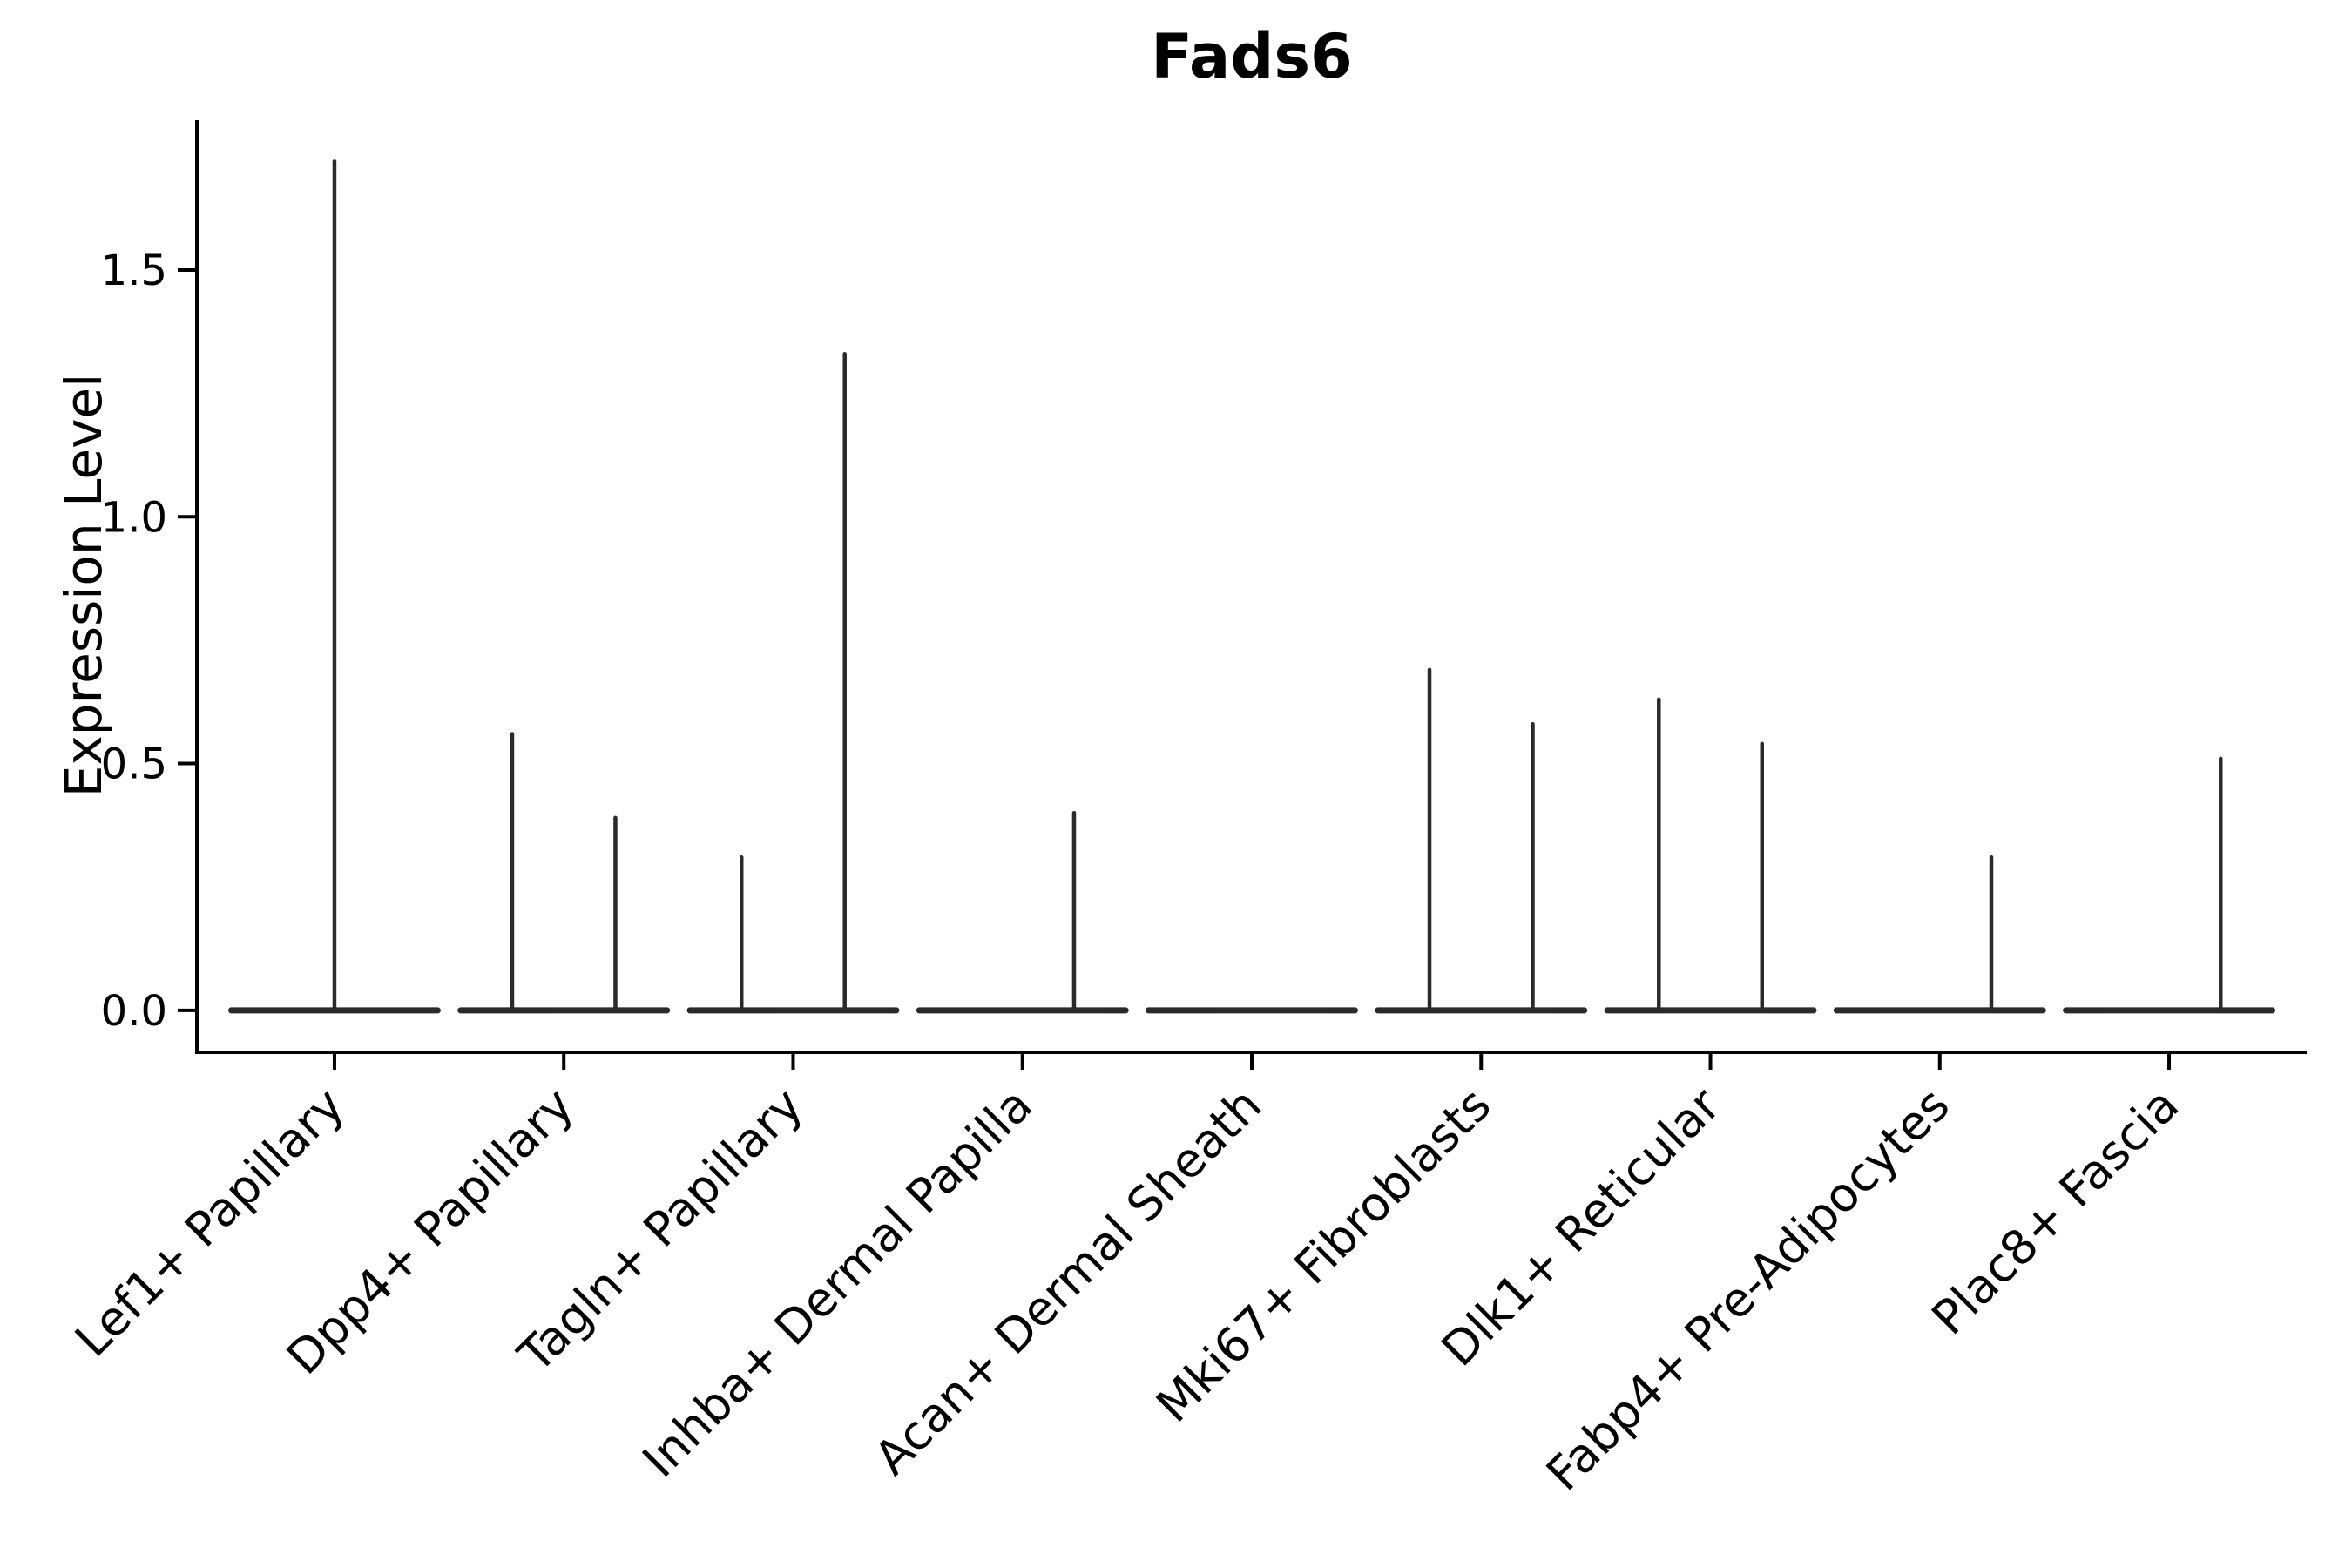 The image size is (2352, 1568). I want to click on x-tick-label-inhba-dermal-papilla: Inhba+ Dermal Papilla, so click(837, 1283).